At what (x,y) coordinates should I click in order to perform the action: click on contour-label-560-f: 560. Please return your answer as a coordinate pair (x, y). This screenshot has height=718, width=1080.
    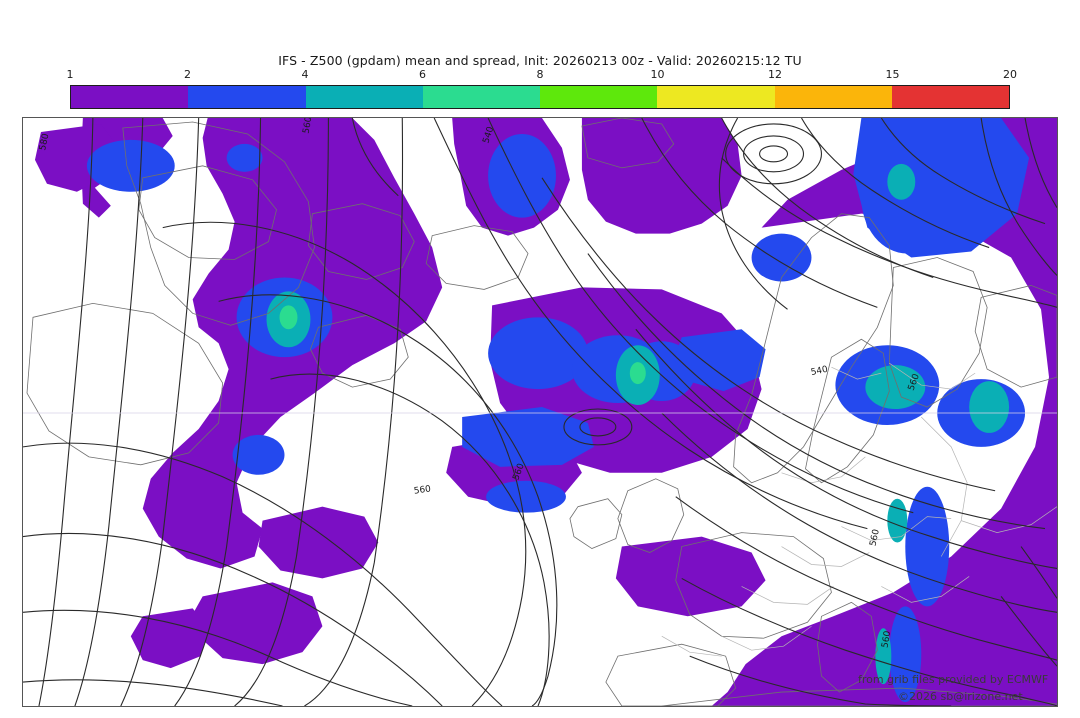
    Looking at the image, I should click on (886, 639).